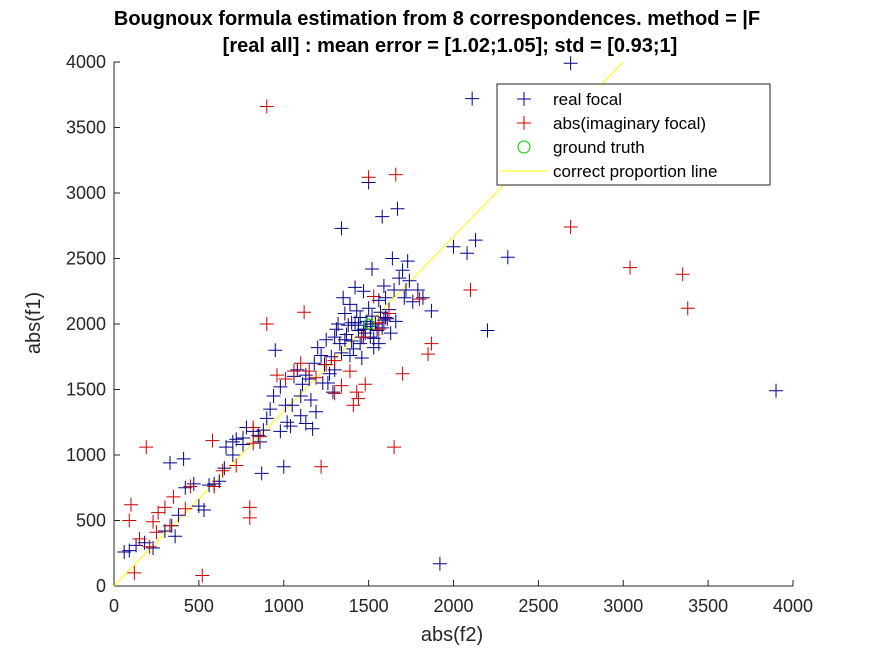  Describe the element at coordinates (708, 606) in the screenshot. I see `x-tick-label: 3500` at that location.